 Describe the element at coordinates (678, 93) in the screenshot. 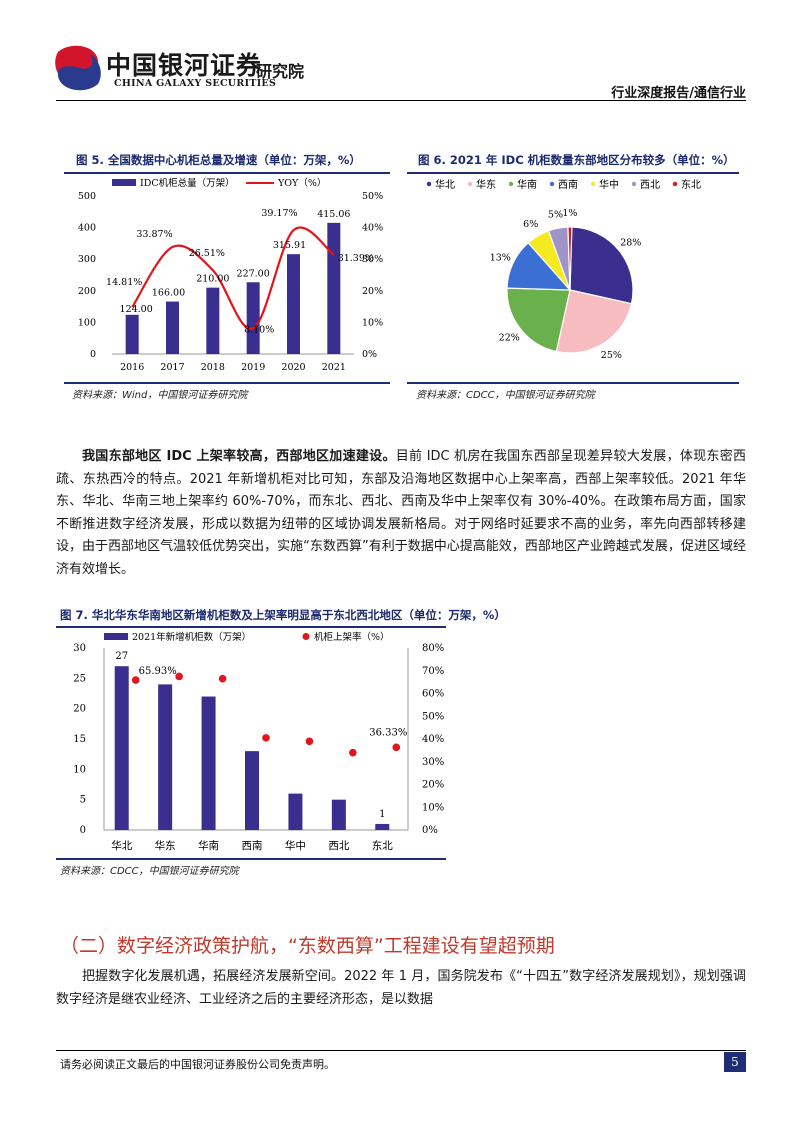

I see `report-type: 行业深度报告/通信行业` at that location.